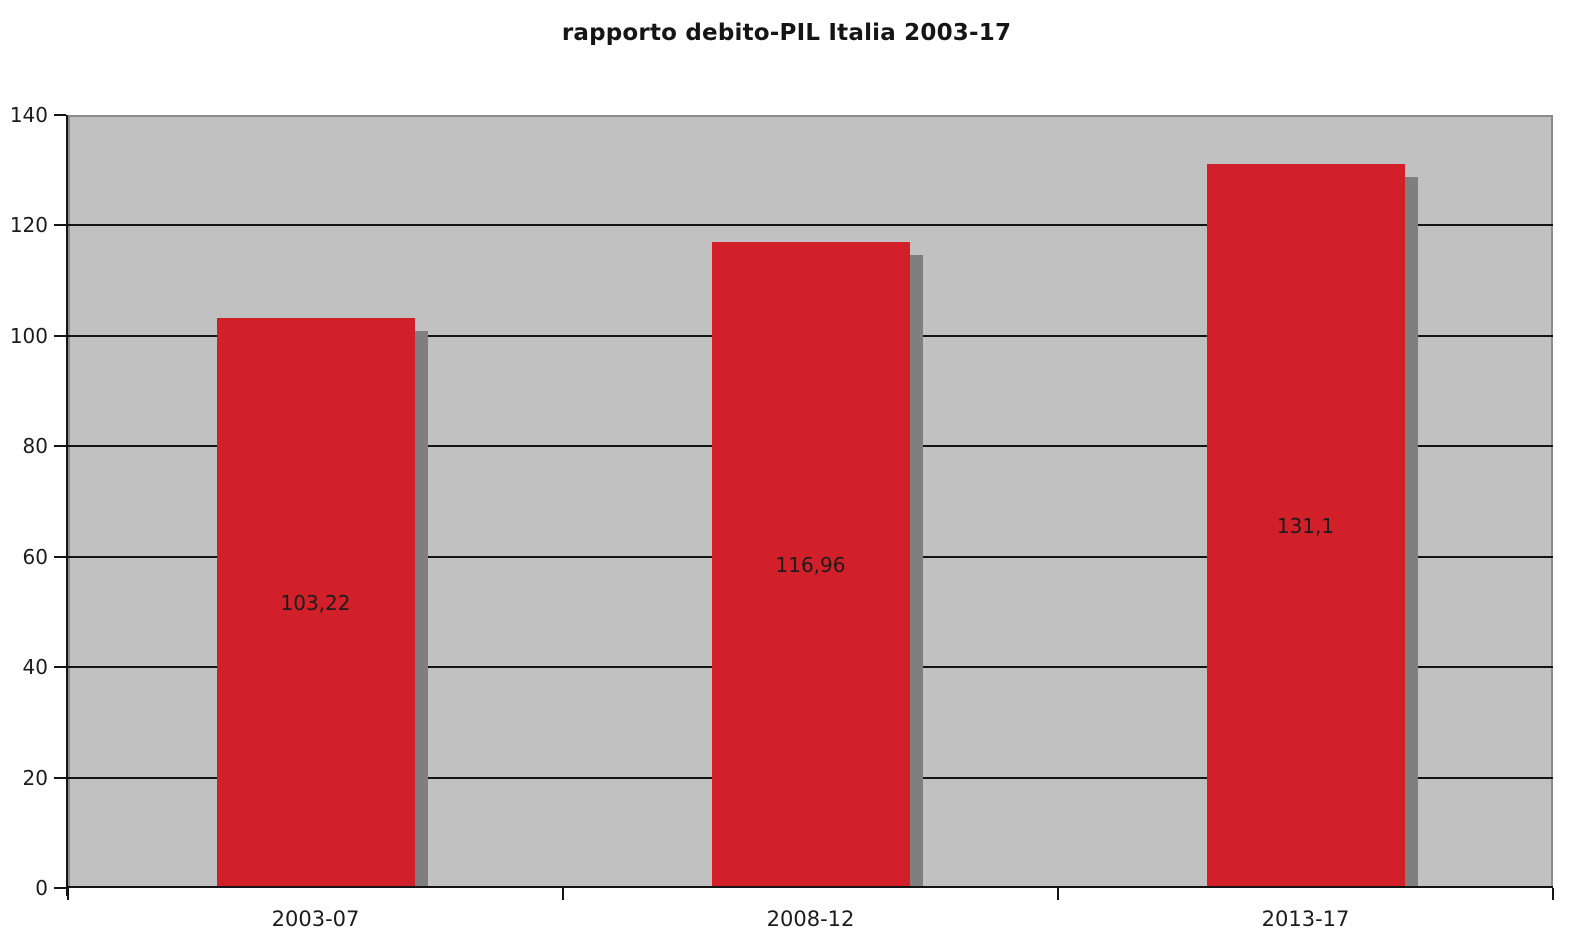 The image size is (1573, 946). What do you see at coordinates (35, 556) in the screenshot?
I see `y-tick-label: 60` at bounding box center [35, 556].